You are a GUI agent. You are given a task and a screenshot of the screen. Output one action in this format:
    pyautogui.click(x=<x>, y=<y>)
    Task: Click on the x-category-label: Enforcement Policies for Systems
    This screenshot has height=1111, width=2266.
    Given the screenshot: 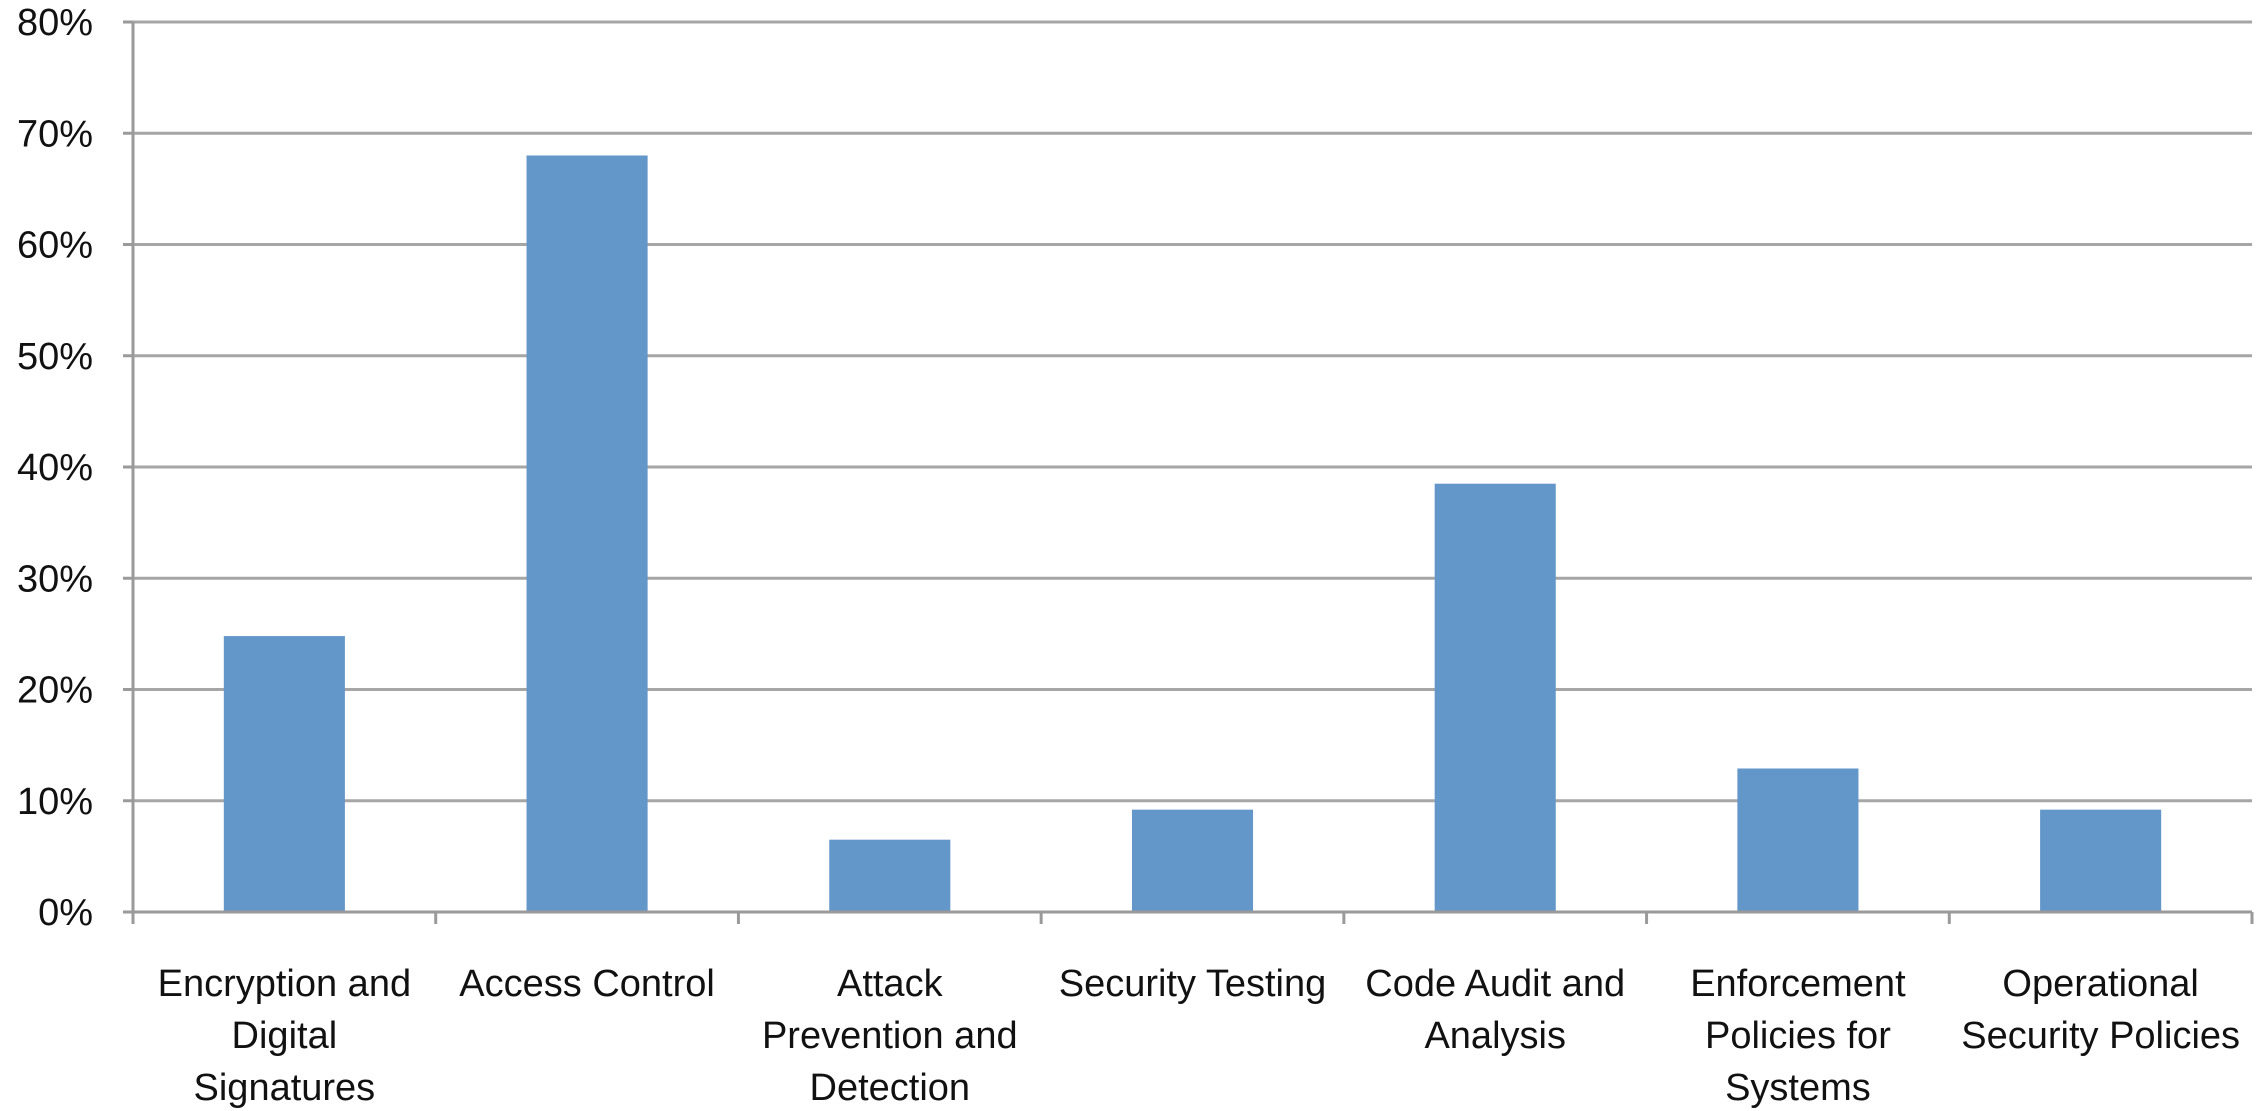 What is the action you would take?
    pyautogui.click(x=1798, y=1036)
    